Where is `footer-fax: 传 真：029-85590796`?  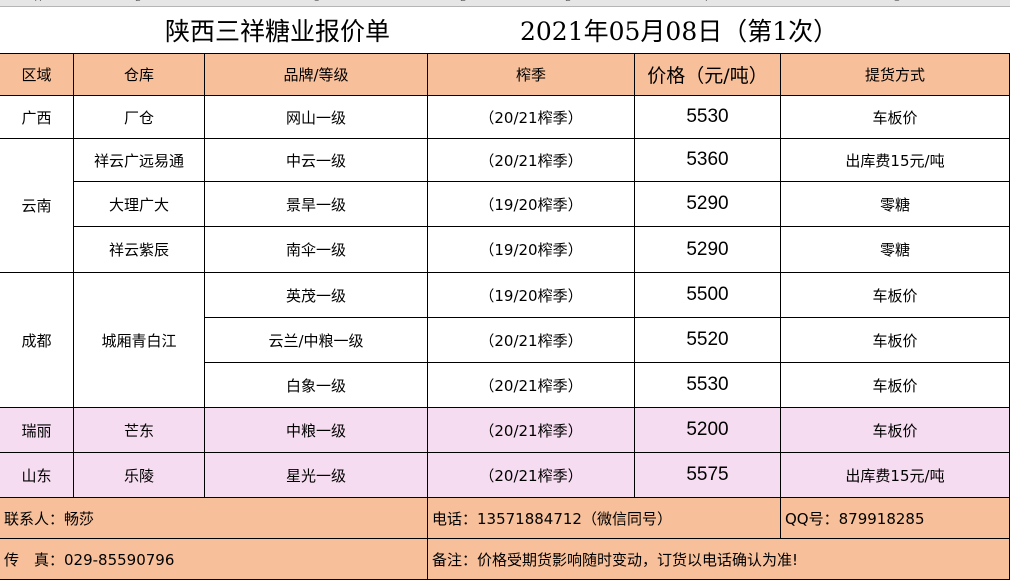 footer-fax: 传 真：029-85590796 is located at coordinates (214, 559).